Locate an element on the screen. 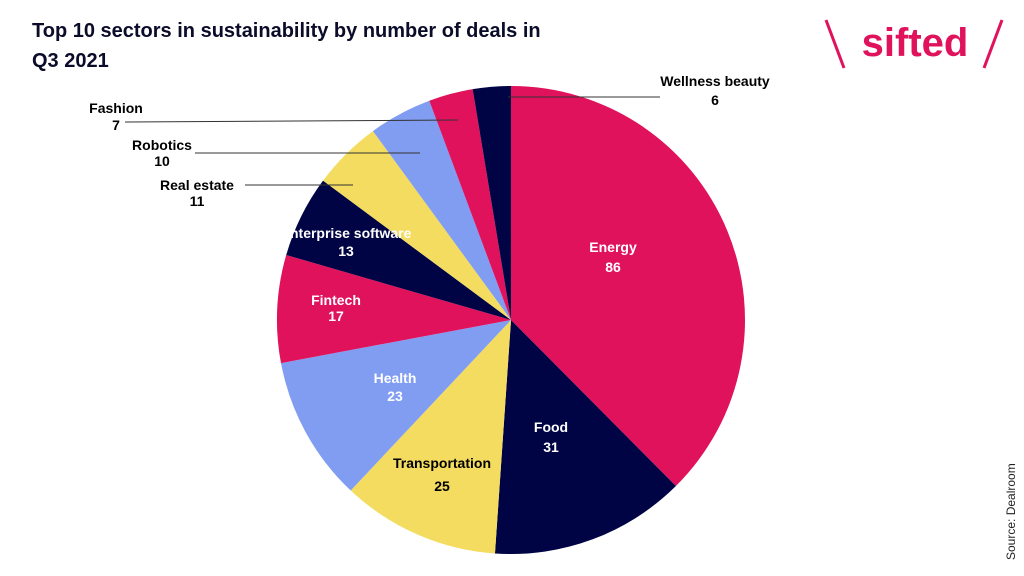 The image size is (1024, 576). value-label: 6 is located at coordinates (715, 100).